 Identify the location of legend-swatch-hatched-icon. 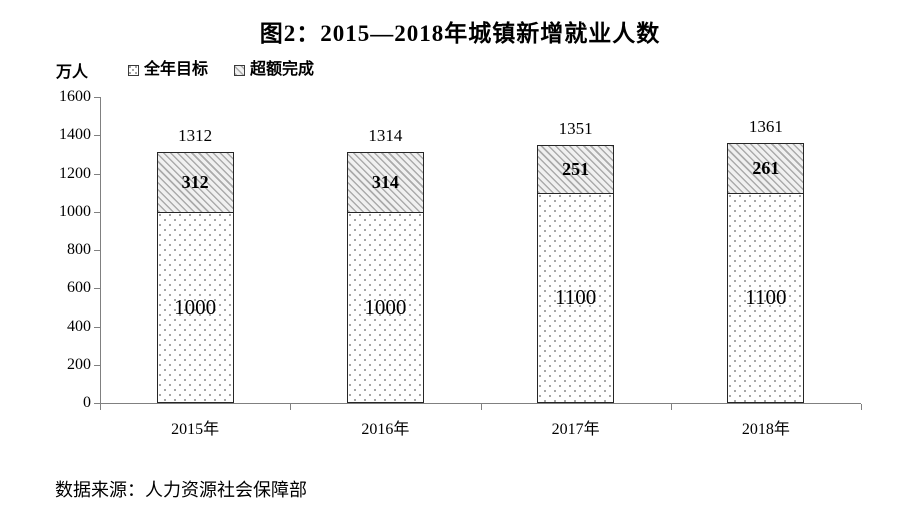
(240, 70).